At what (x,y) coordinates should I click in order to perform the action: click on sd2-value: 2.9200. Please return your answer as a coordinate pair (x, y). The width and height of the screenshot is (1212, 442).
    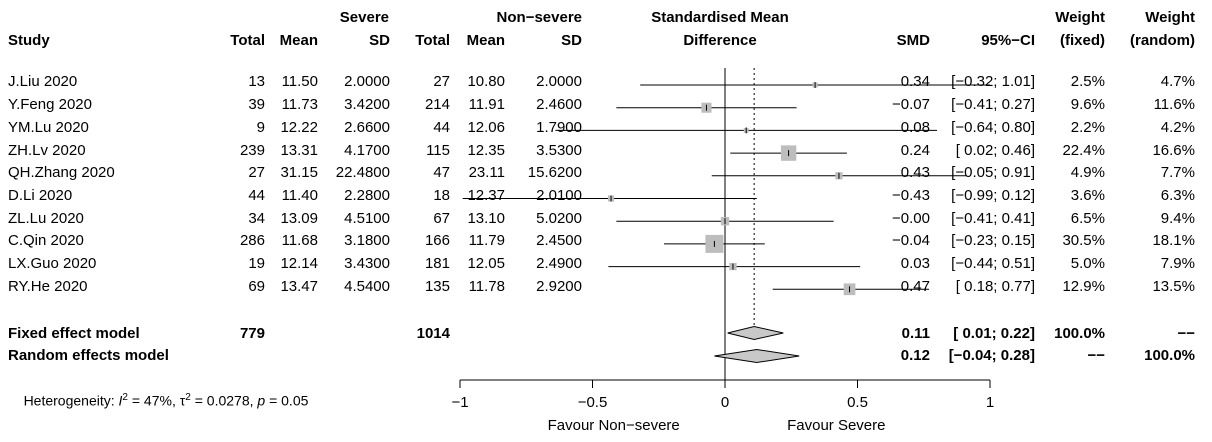
    Looking at the image, I should click on (559, 286).